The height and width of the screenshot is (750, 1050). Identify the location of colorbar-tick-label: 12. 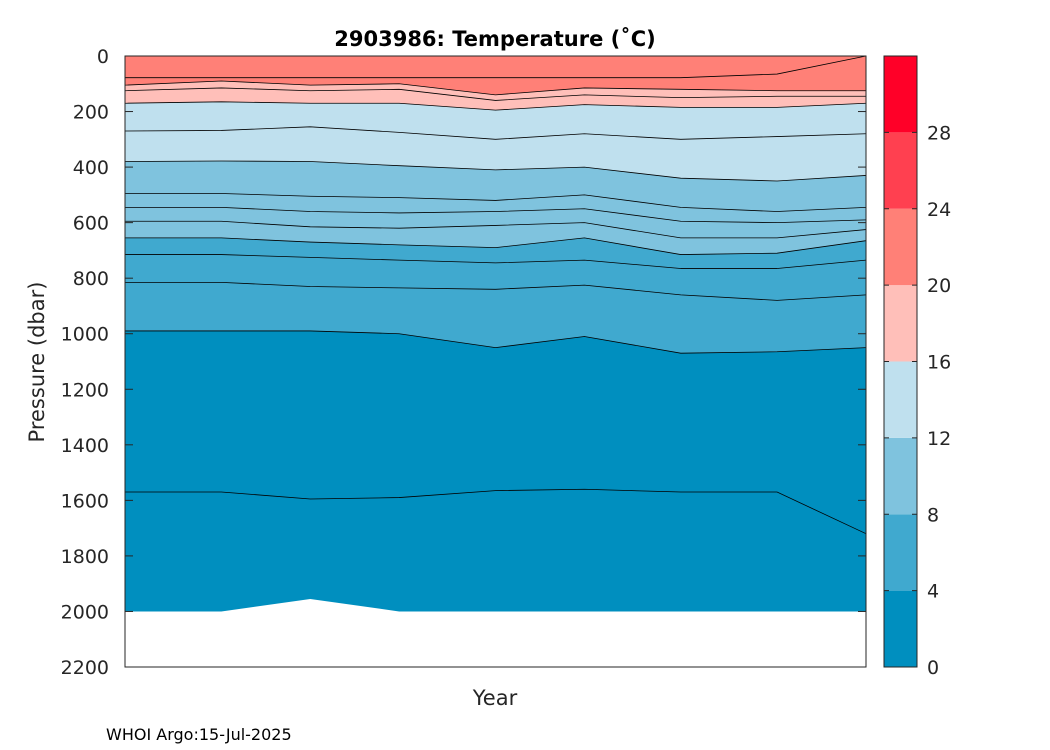
(939, 439).